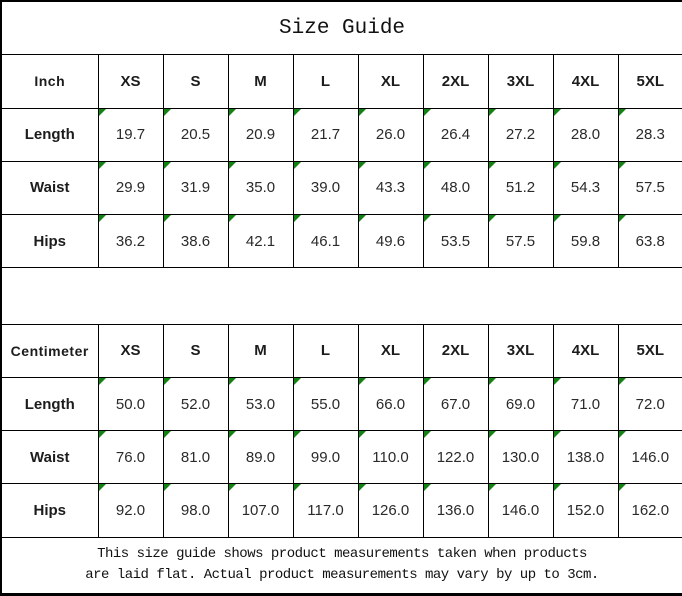  I want to click on measurement-value: 53.5, so click(455, 241).